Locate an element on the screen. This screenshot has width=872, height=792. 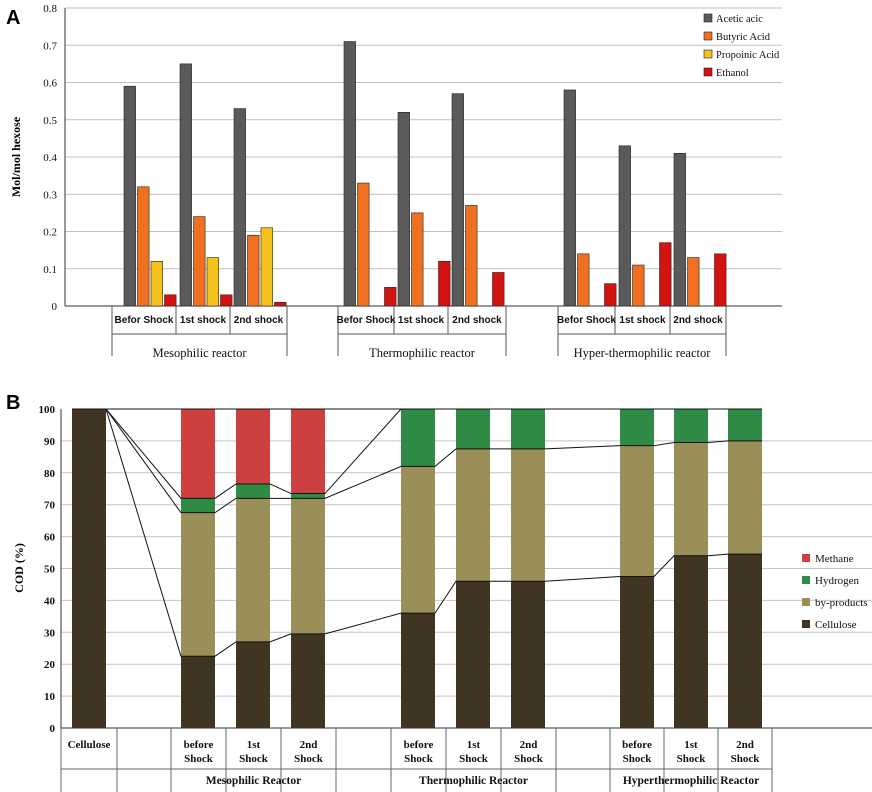
panel-a-letter: A is located at coordinates (13, 18).